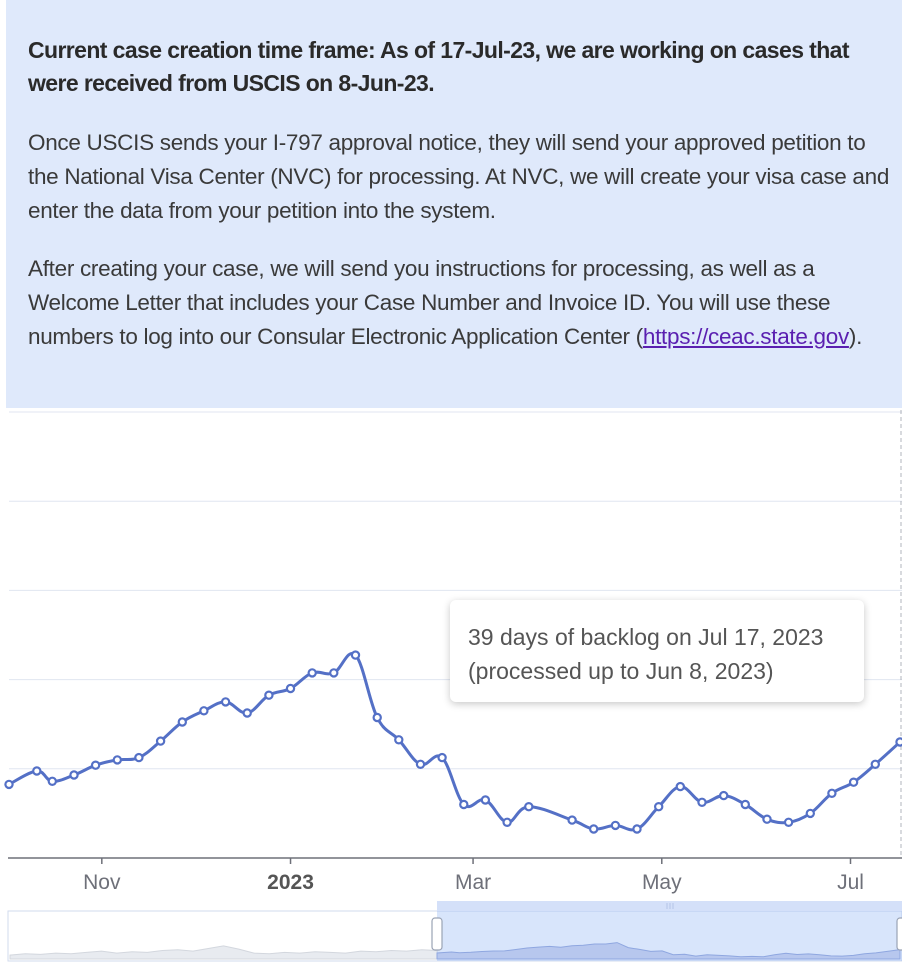  I want to click on x-tick-label: Jul, so click(850, 882).